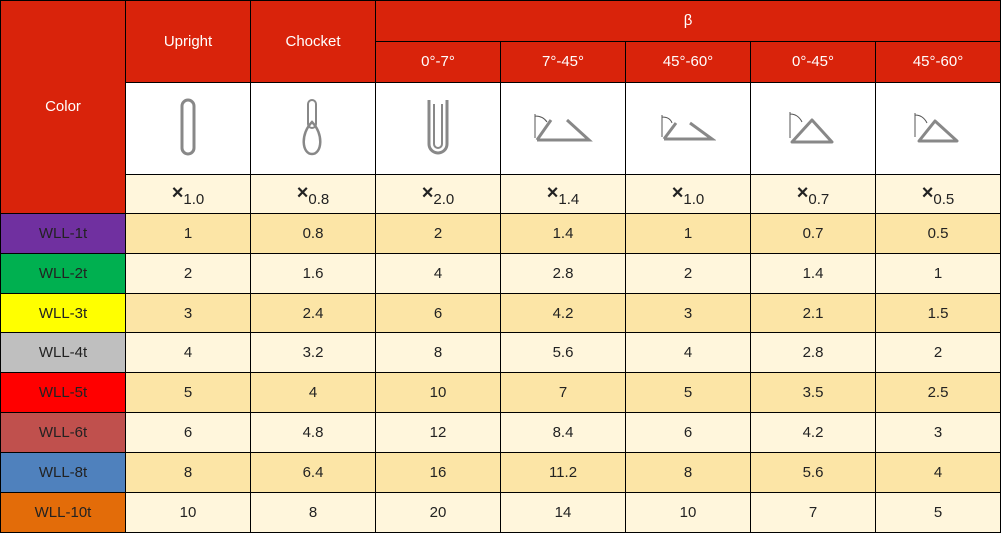 Image resolution: width=1001 pixels, height=533 pixels. I want to click on table-row: WLL-8t 8 6.4 16 11.2 8 5.6 4, so click(500, 473).